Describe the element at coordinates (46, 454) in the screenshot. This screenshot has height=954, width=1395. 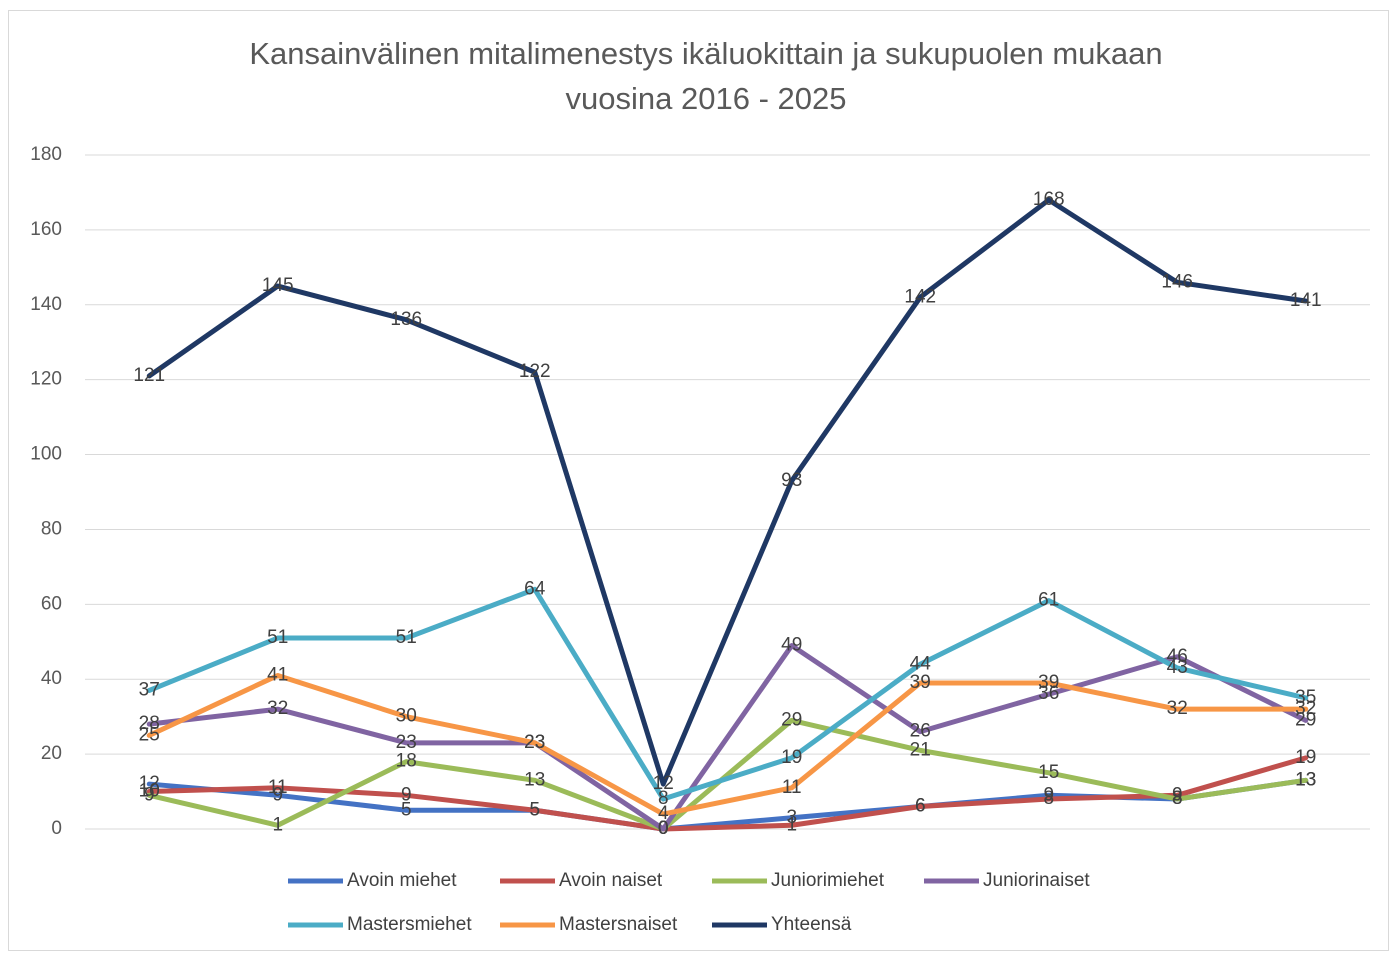
I see `y-tick-label: 100` at that location.